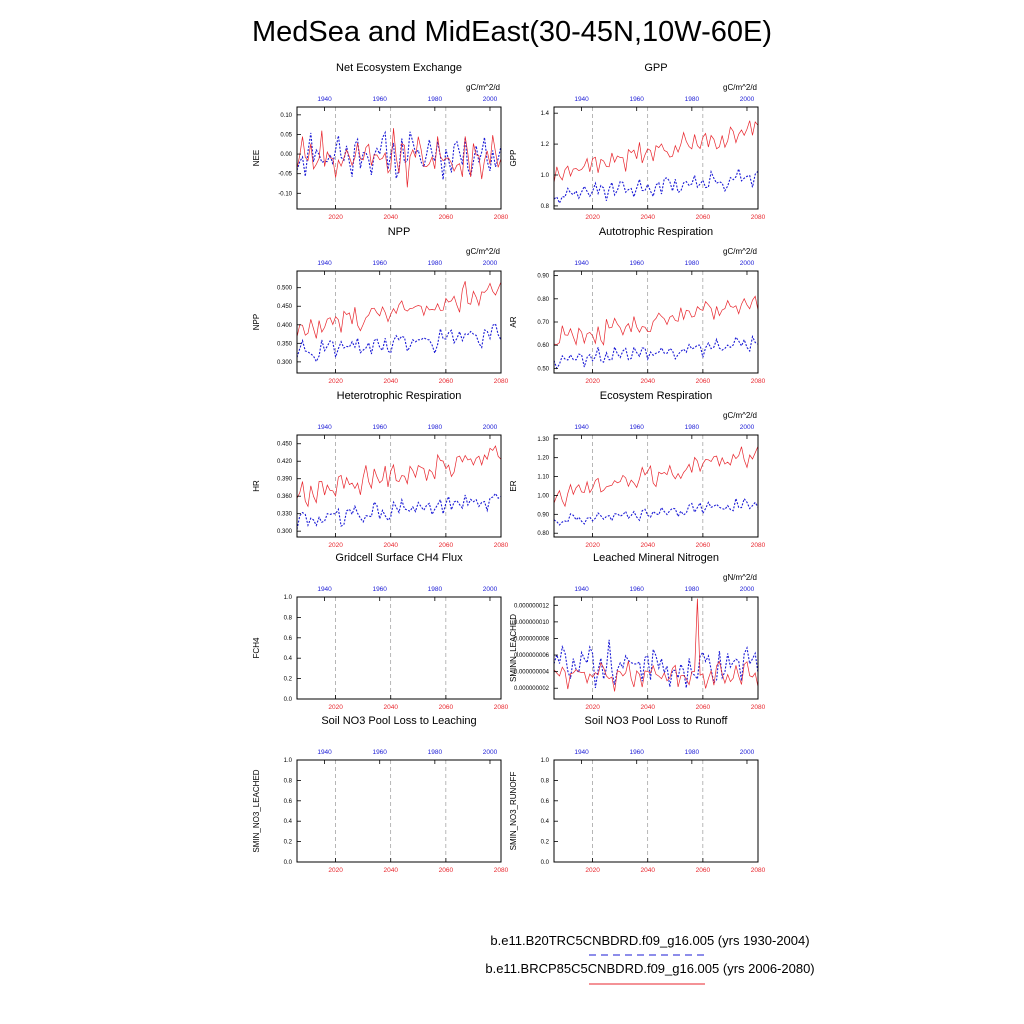 This screenshot has width=1024, height=1024. What do you see at coordinates (285, 289) in the screenshot?
I see `y-tick-label: 0.500` at bounding box center [285, 289].